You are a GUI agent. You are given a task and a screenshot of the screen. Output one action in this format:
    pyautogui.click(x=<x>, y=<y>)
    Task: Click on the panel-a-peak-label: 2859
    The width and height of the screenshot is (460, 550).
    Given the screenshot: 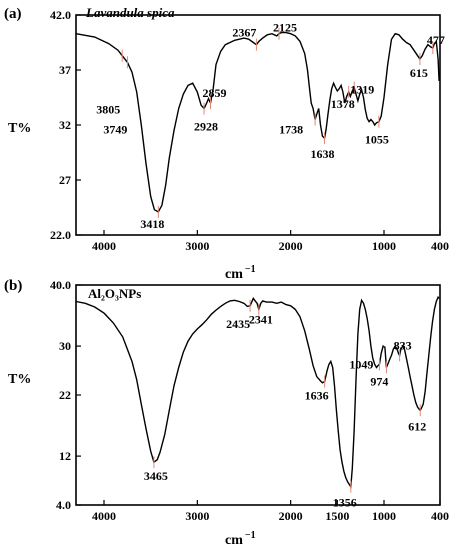 What is the action you would take?
    pyautogui.click(x=214, y=93)
    